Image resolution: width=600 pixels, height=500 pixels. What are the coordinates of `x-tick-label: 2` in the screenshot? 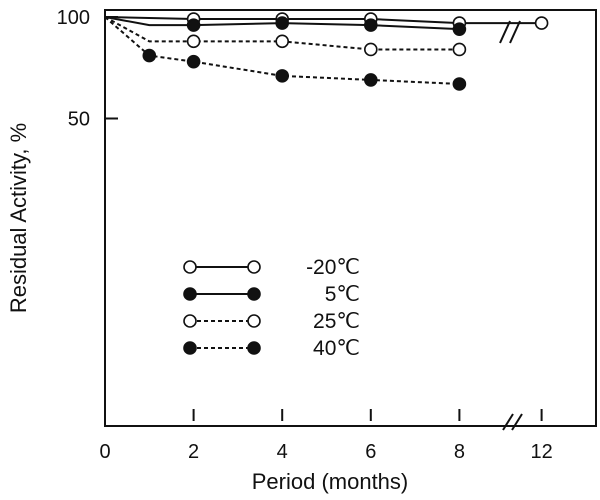 It's located at (193, 452).